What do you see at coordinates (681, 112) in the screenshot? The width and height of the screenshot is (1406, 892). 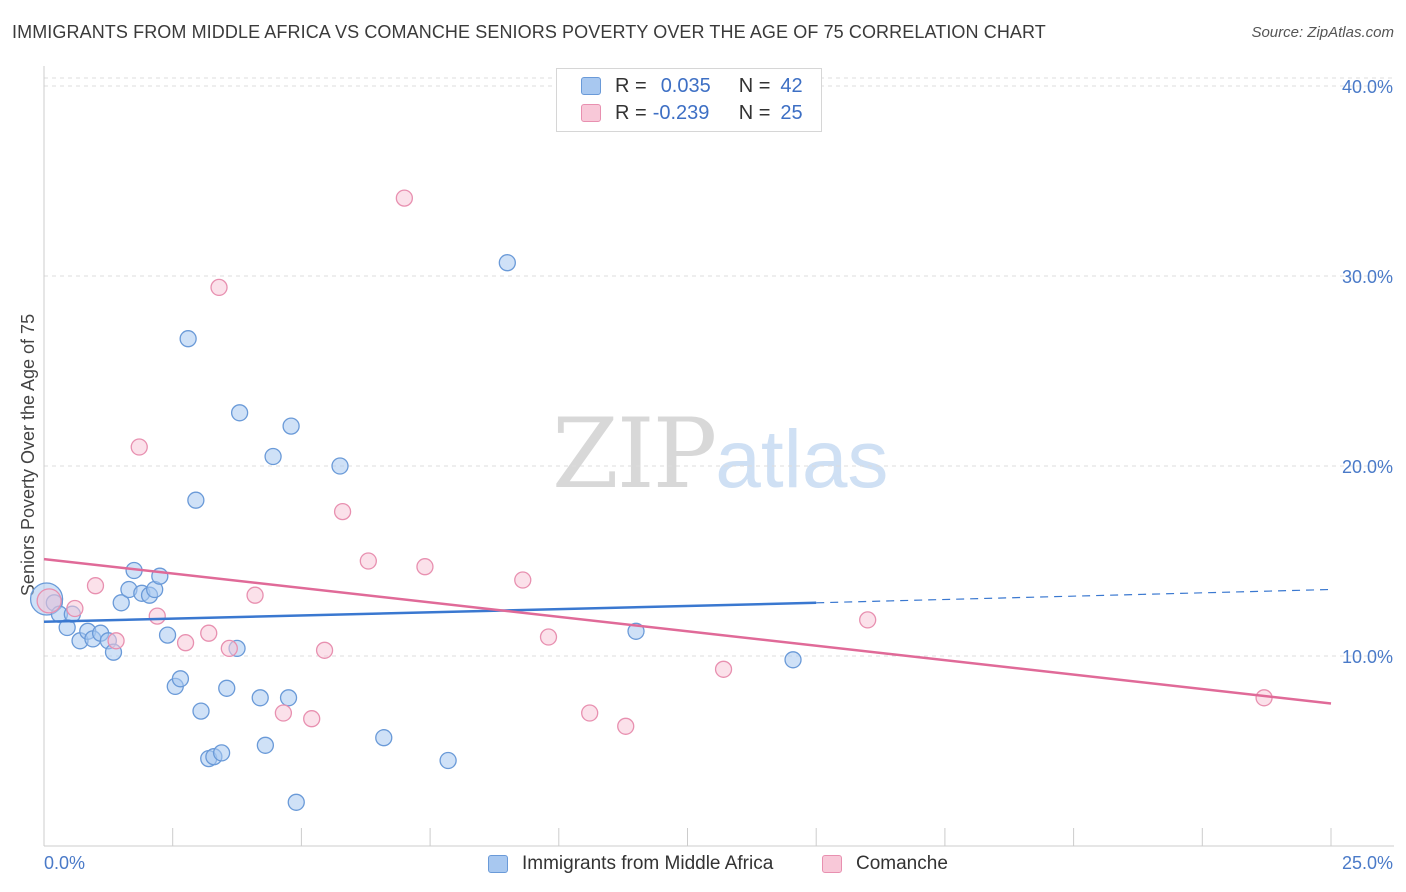 I see `legend-r-value: -0.239` at bounding box center [681, 112].